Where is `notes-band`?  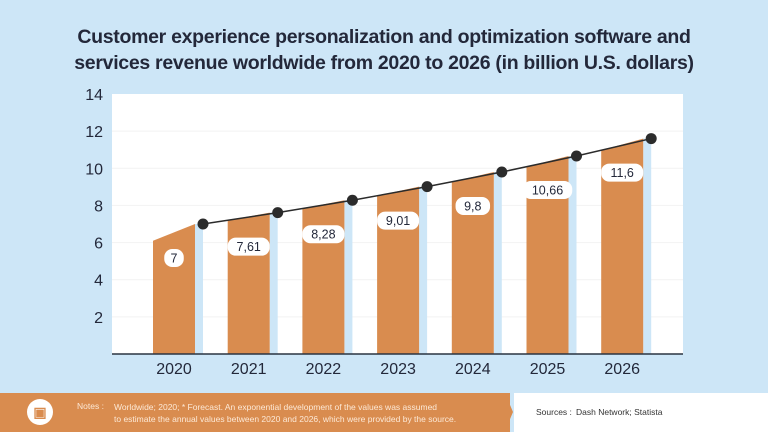
notes-band is located at coordinates (255, 412).